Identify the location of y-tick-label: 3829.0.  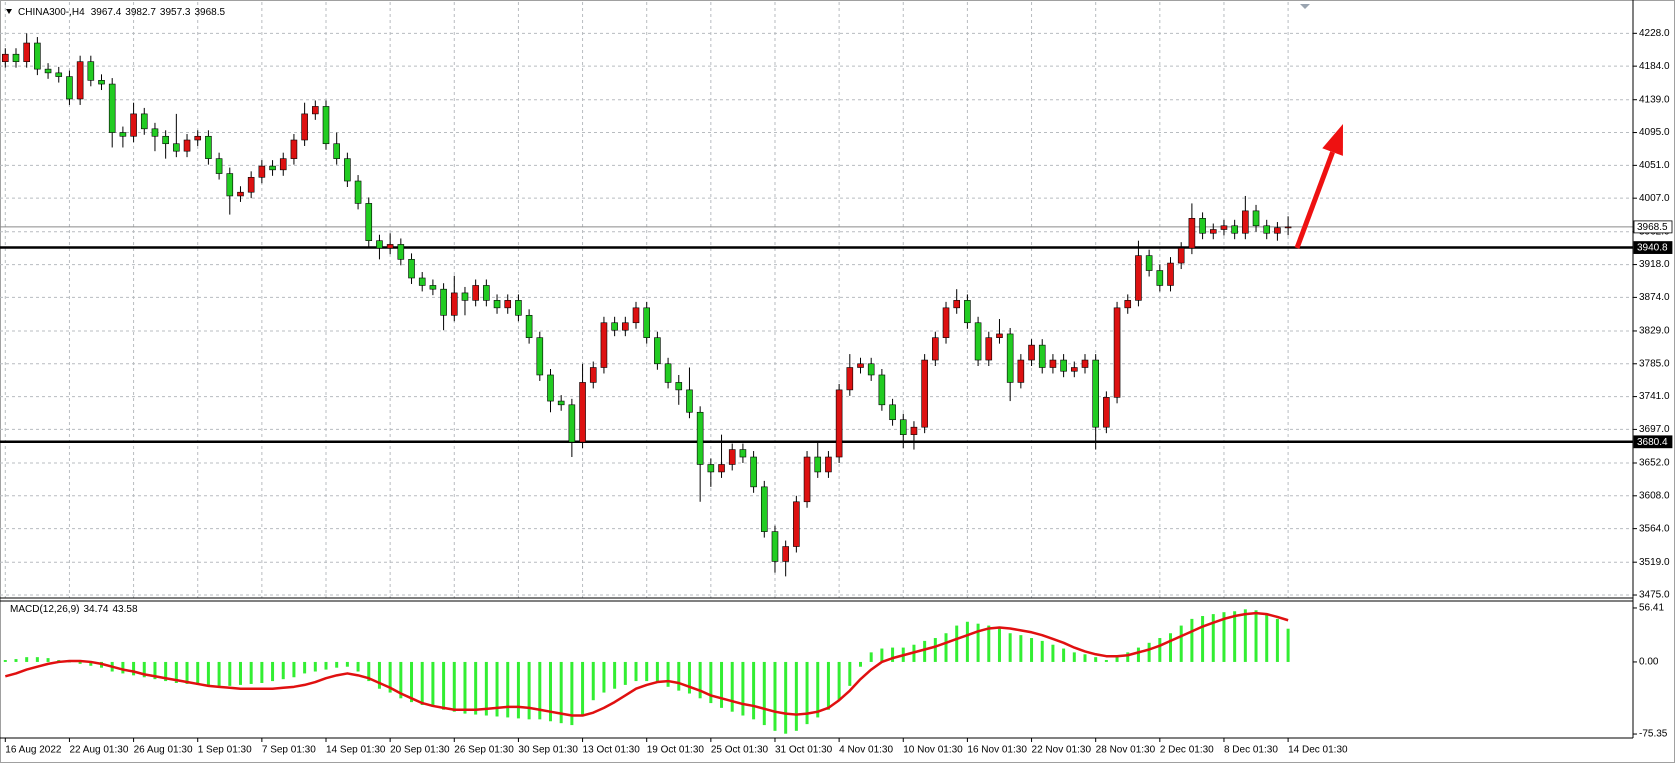
(1654, 331).